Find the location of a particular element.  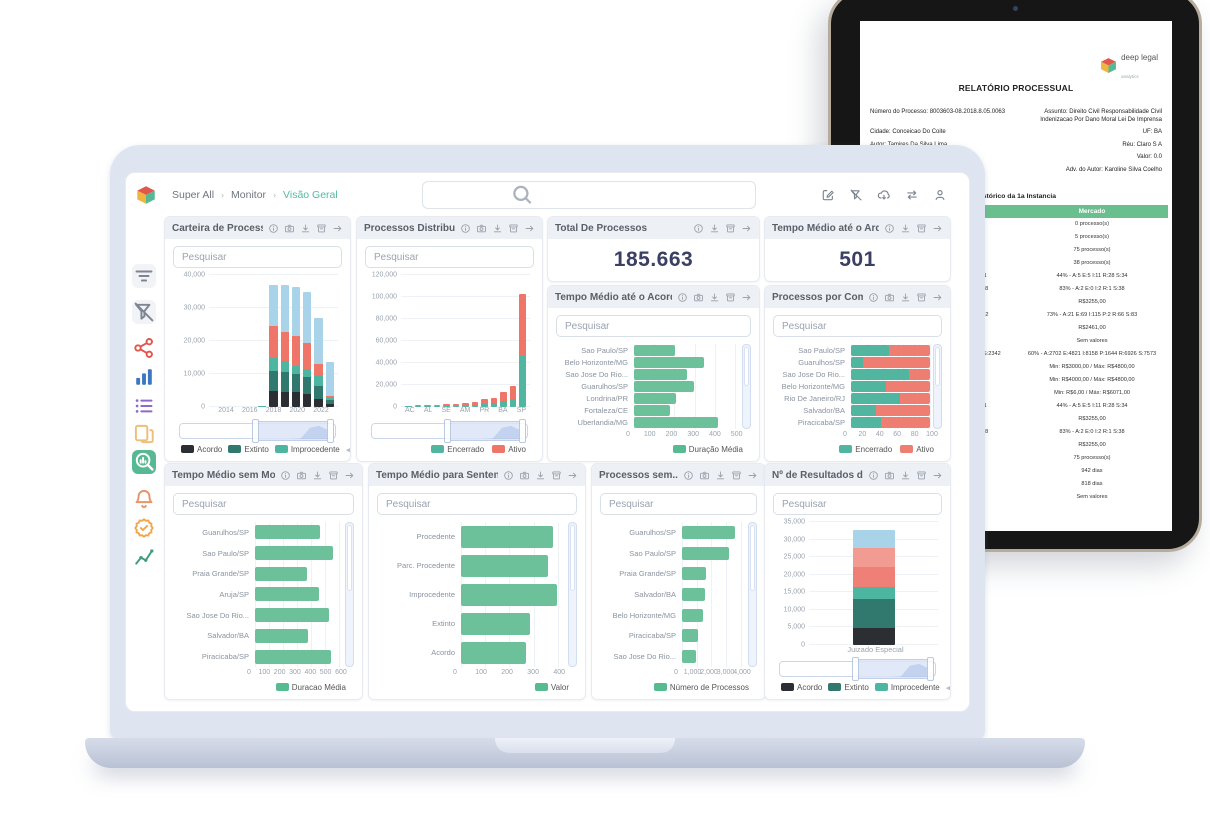

breadcrumb-item-monitor: Monitor is located at coordinates (249, 194).